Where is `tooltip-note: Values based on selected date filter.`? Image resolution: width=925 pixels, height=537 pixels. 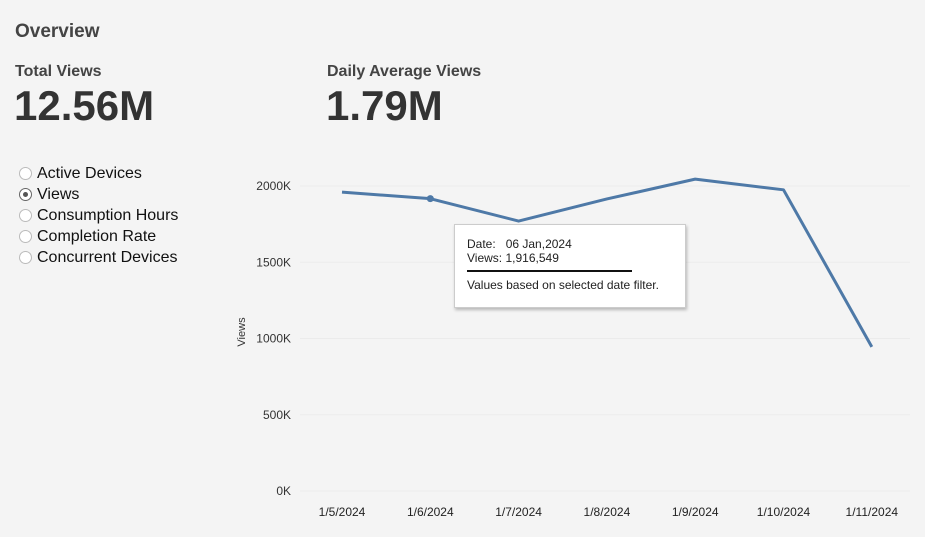
tooltip-note: Values based on selected date filter. is located at coordinates (563, 285).